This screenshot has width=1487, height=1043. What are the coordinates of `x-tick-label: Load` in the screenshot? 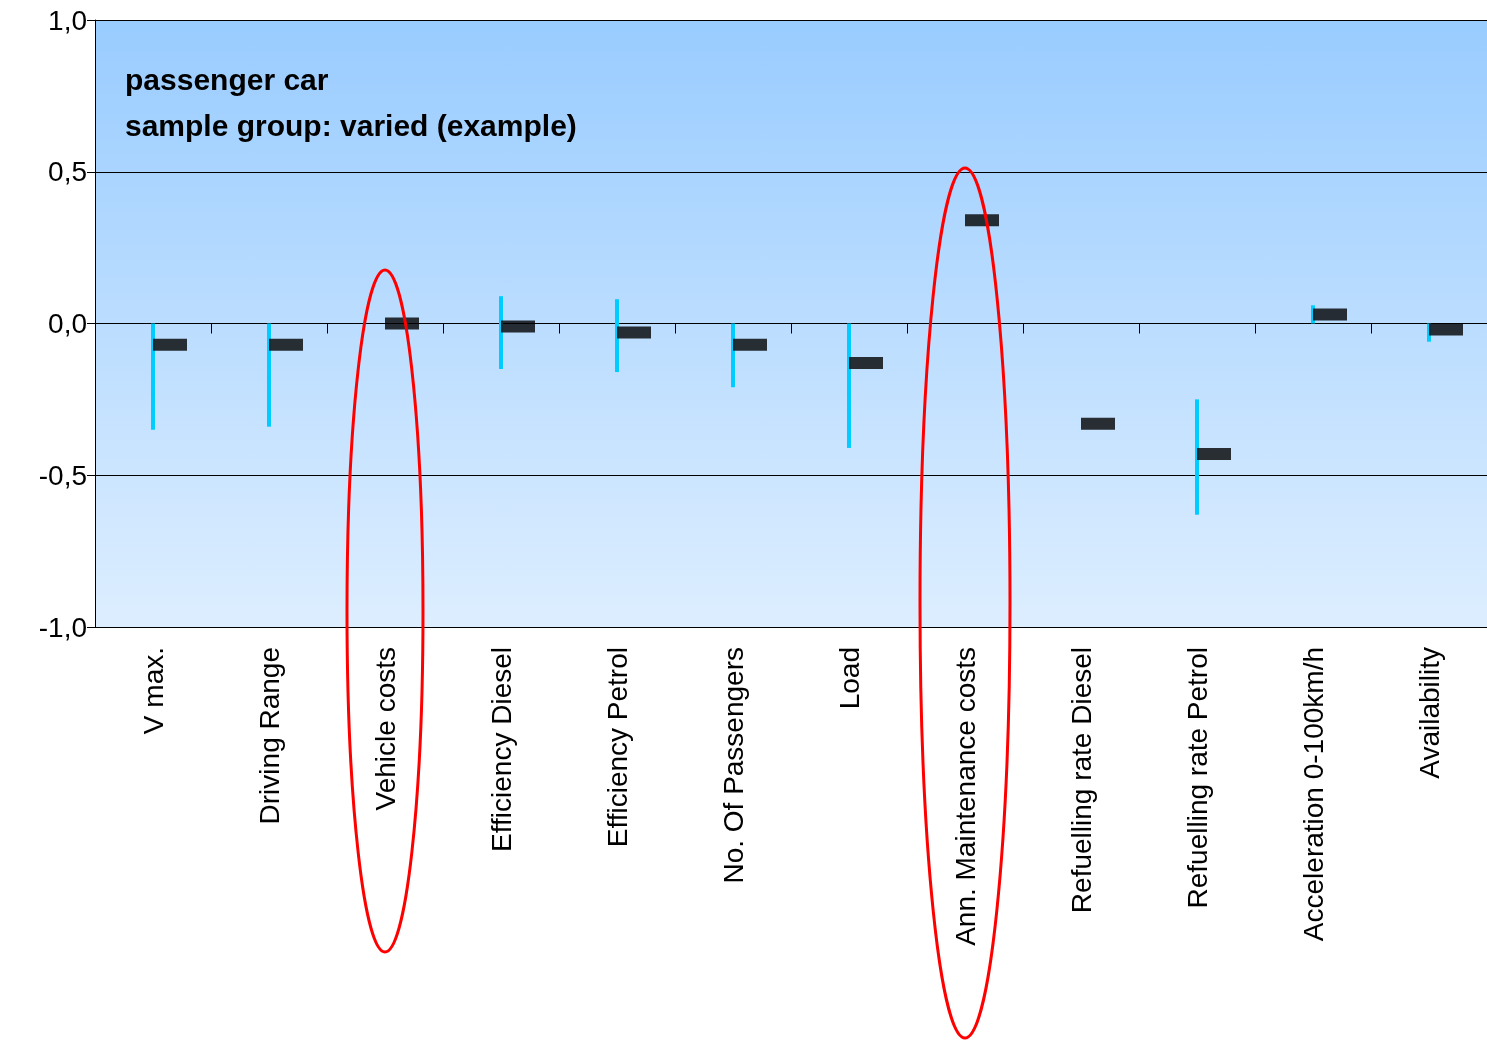 It's located at (849, 678).